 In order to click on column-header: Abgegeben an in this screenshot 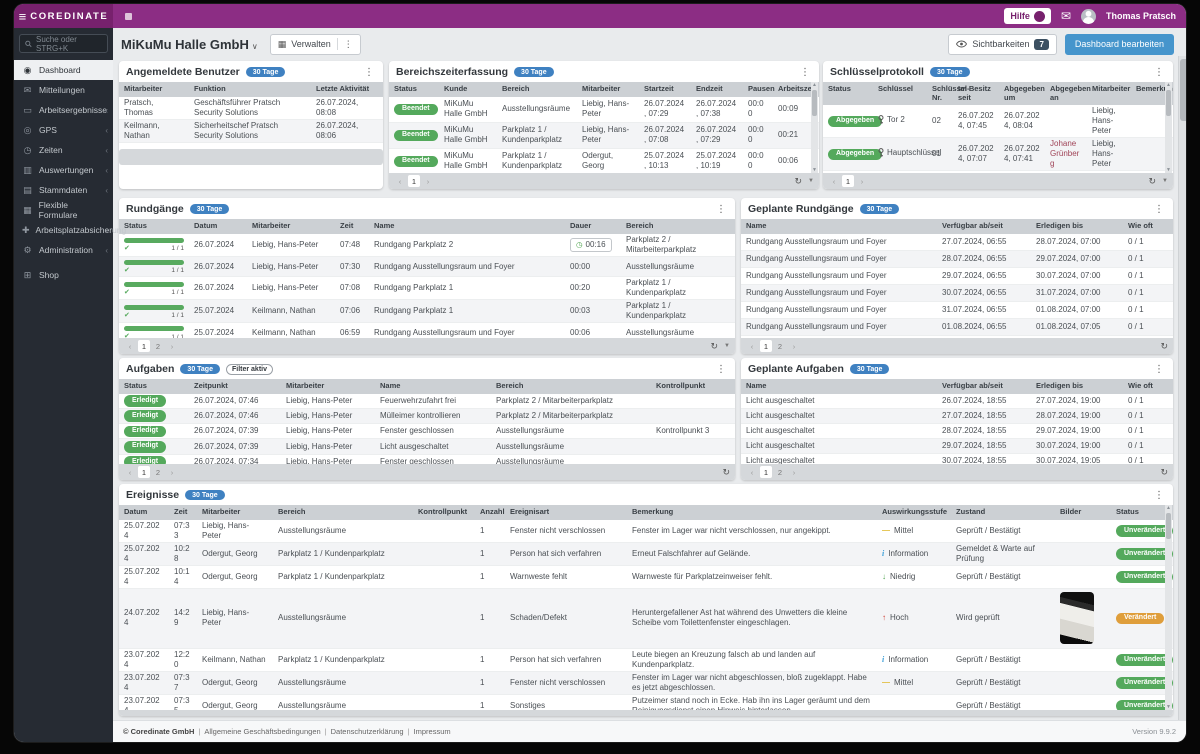, I will do `click(1070, 93)`.